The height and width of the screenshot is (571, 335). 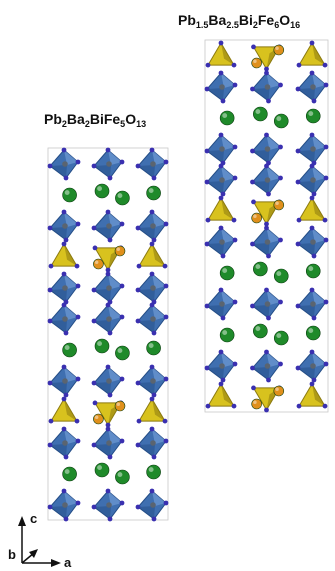 I want to click on formula-pb2ba2bife5o13: Pb2Ba2BiFe5O13, so click(x=95, y=120).